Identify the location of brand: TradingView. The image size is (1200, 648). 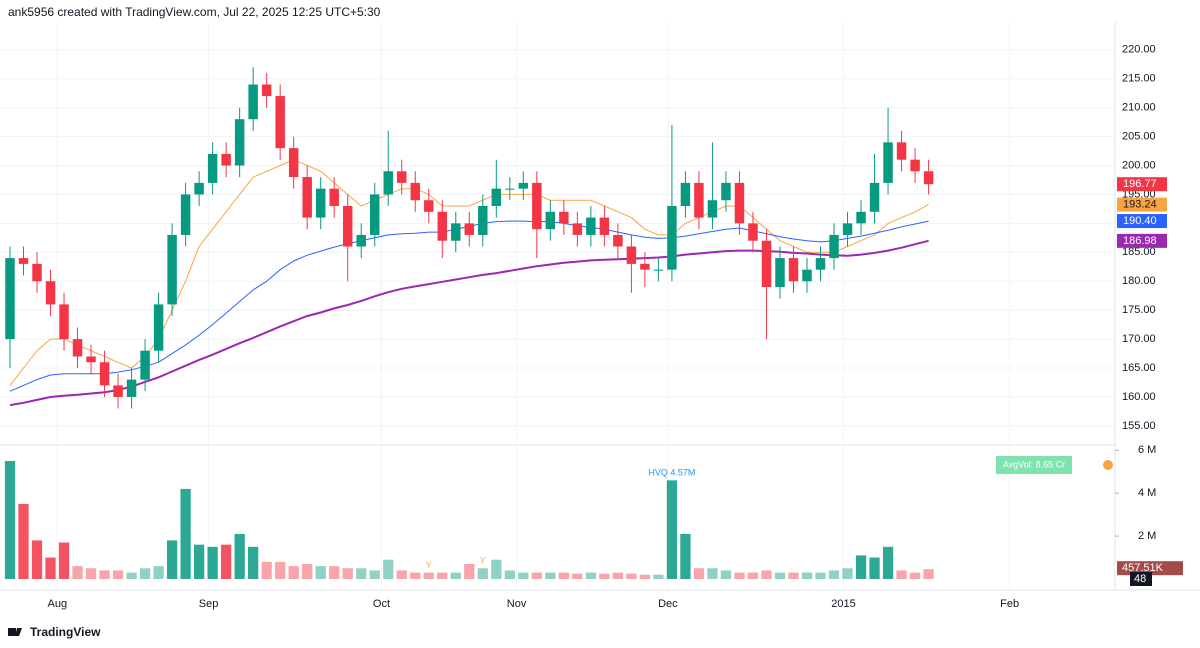
(65, 632).